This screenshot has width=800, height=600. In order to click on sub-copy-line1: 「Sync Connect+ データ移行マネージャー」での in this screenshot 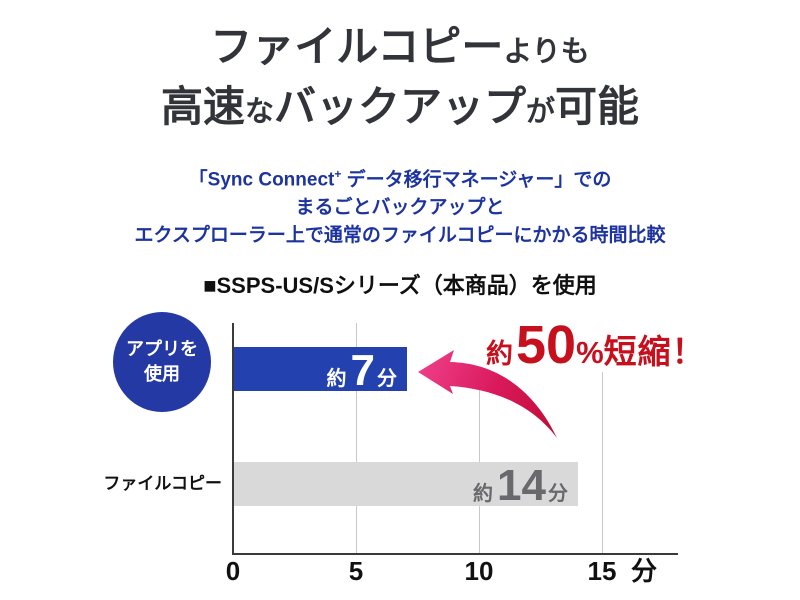, I will do `click(400, 177)`.